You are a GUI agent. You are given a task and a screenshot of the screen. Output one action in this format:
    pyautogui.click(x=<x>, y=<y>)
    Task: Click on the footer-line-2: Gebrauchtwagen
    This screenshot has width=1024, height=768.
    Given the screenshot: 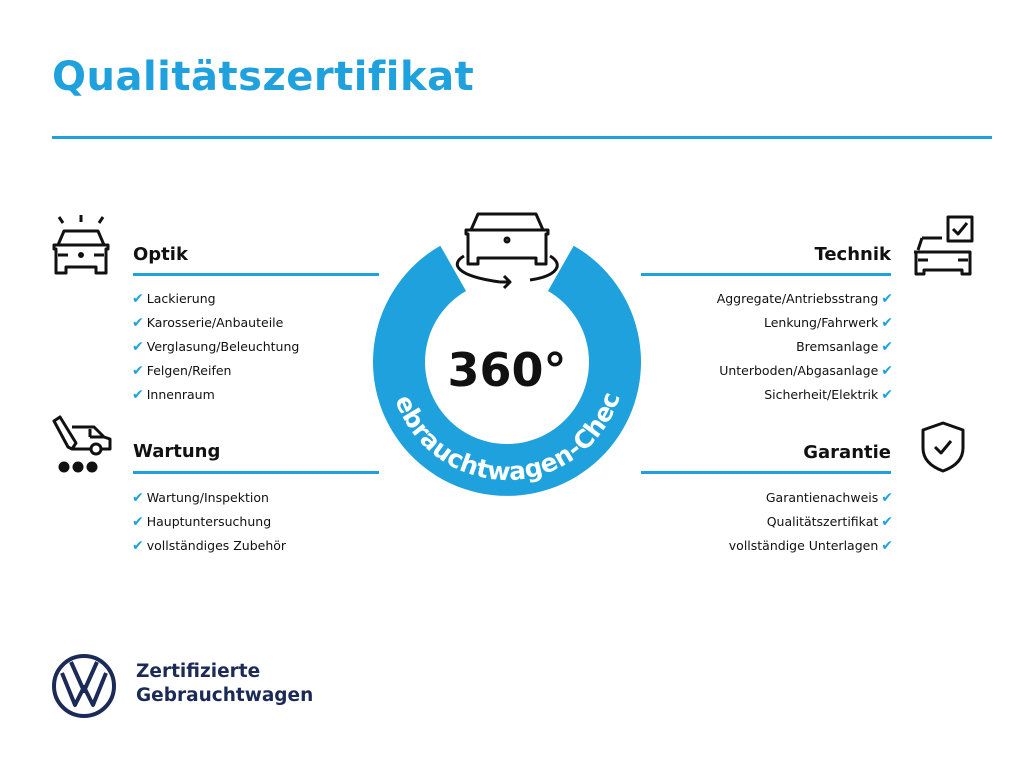 What is the action you would take?
    pyautogui.click(x=225, y=695)
    